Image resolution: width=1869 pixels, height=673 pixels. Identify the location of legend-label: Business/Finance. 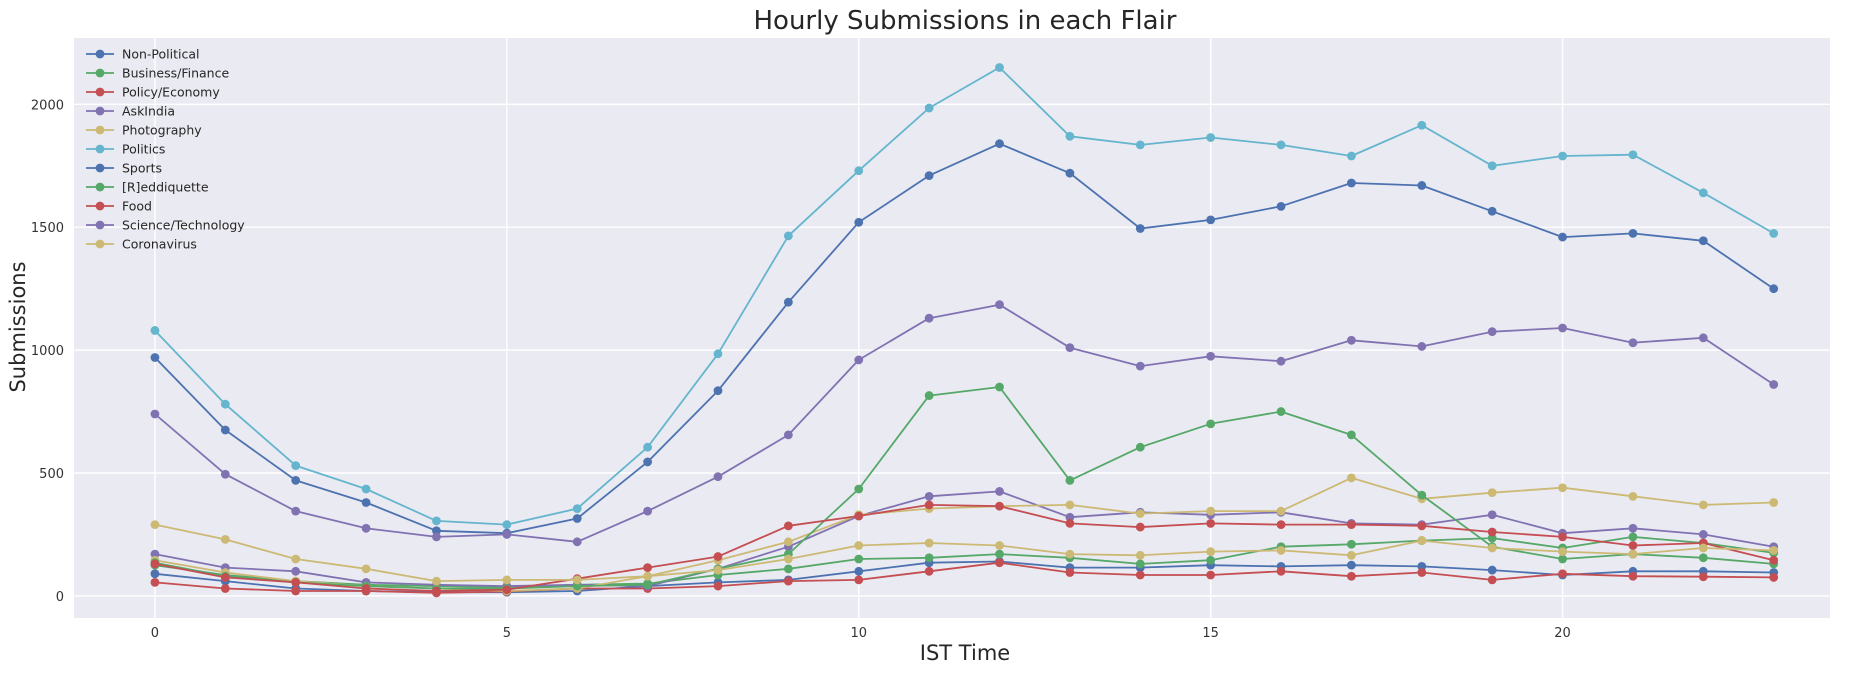
(175, 73).